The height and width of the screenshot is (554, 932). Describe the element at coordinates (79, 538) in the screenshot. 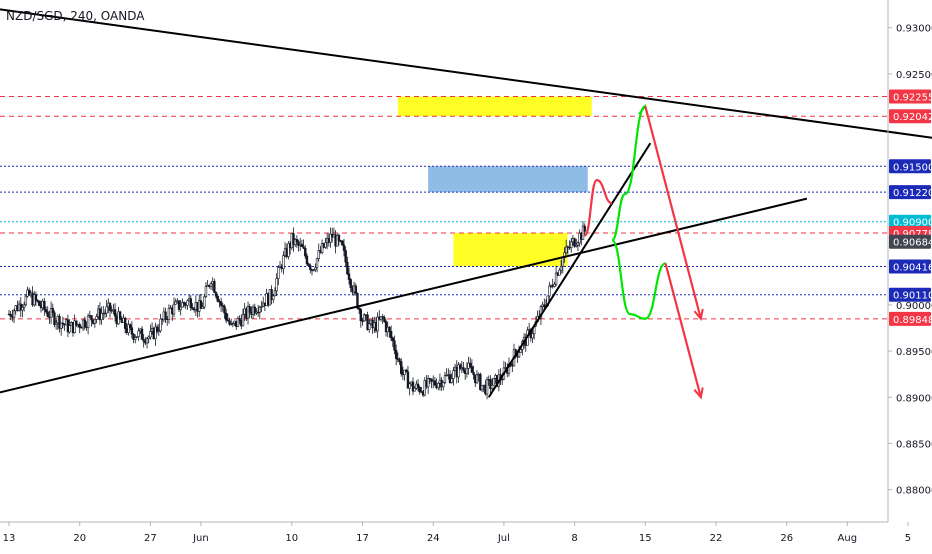

I see `time-tick-label: 20` at that location.